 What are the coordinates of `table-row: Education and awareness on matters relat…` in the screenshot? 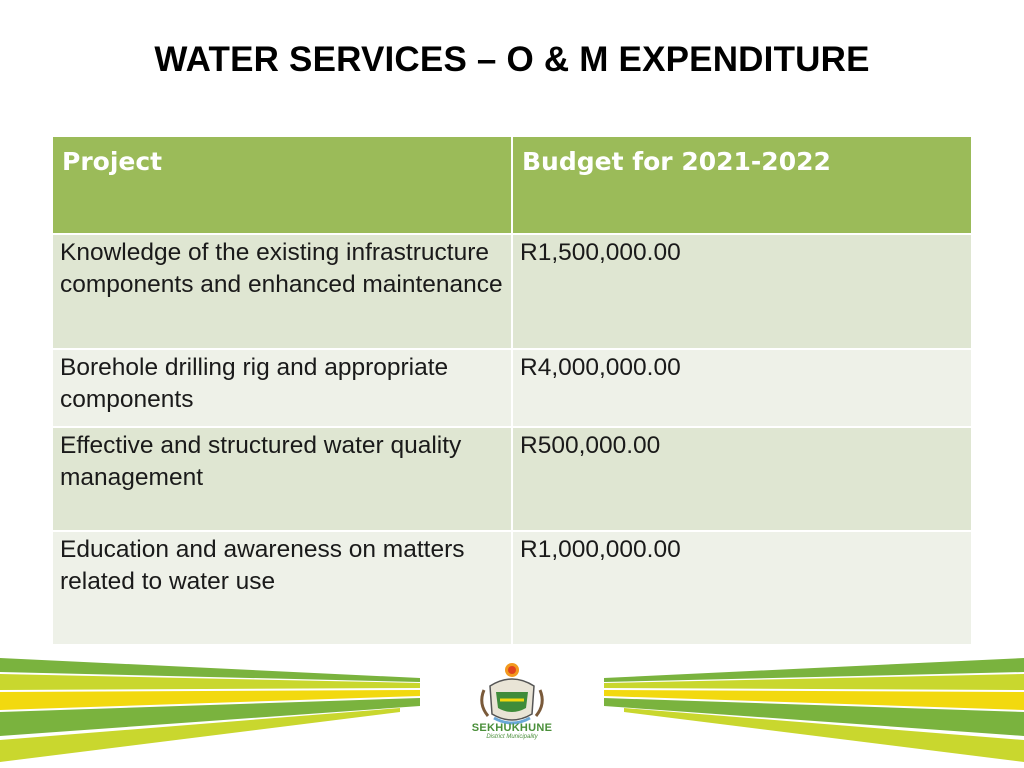 It's located at (512, 588).